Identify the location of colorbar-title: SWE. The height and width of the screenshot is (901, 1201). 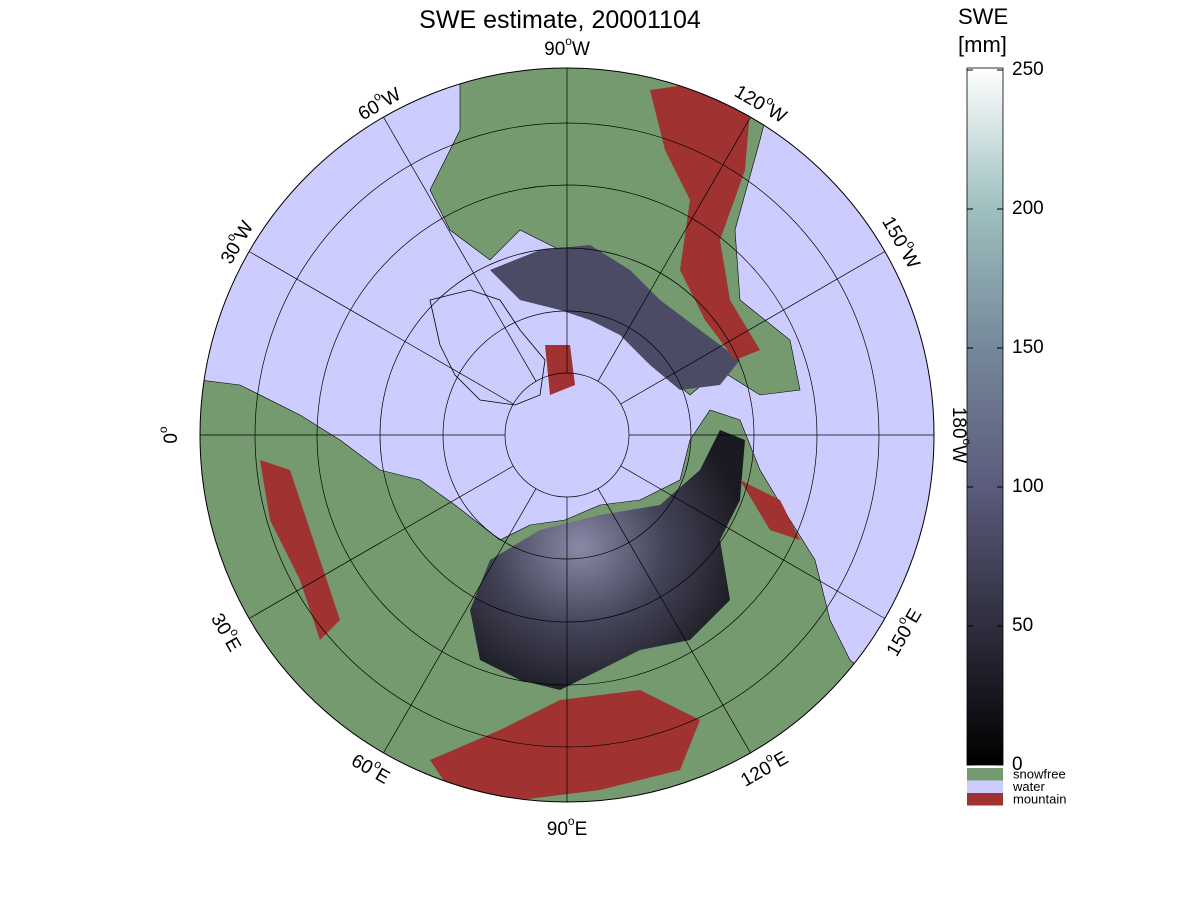
(983, 16).